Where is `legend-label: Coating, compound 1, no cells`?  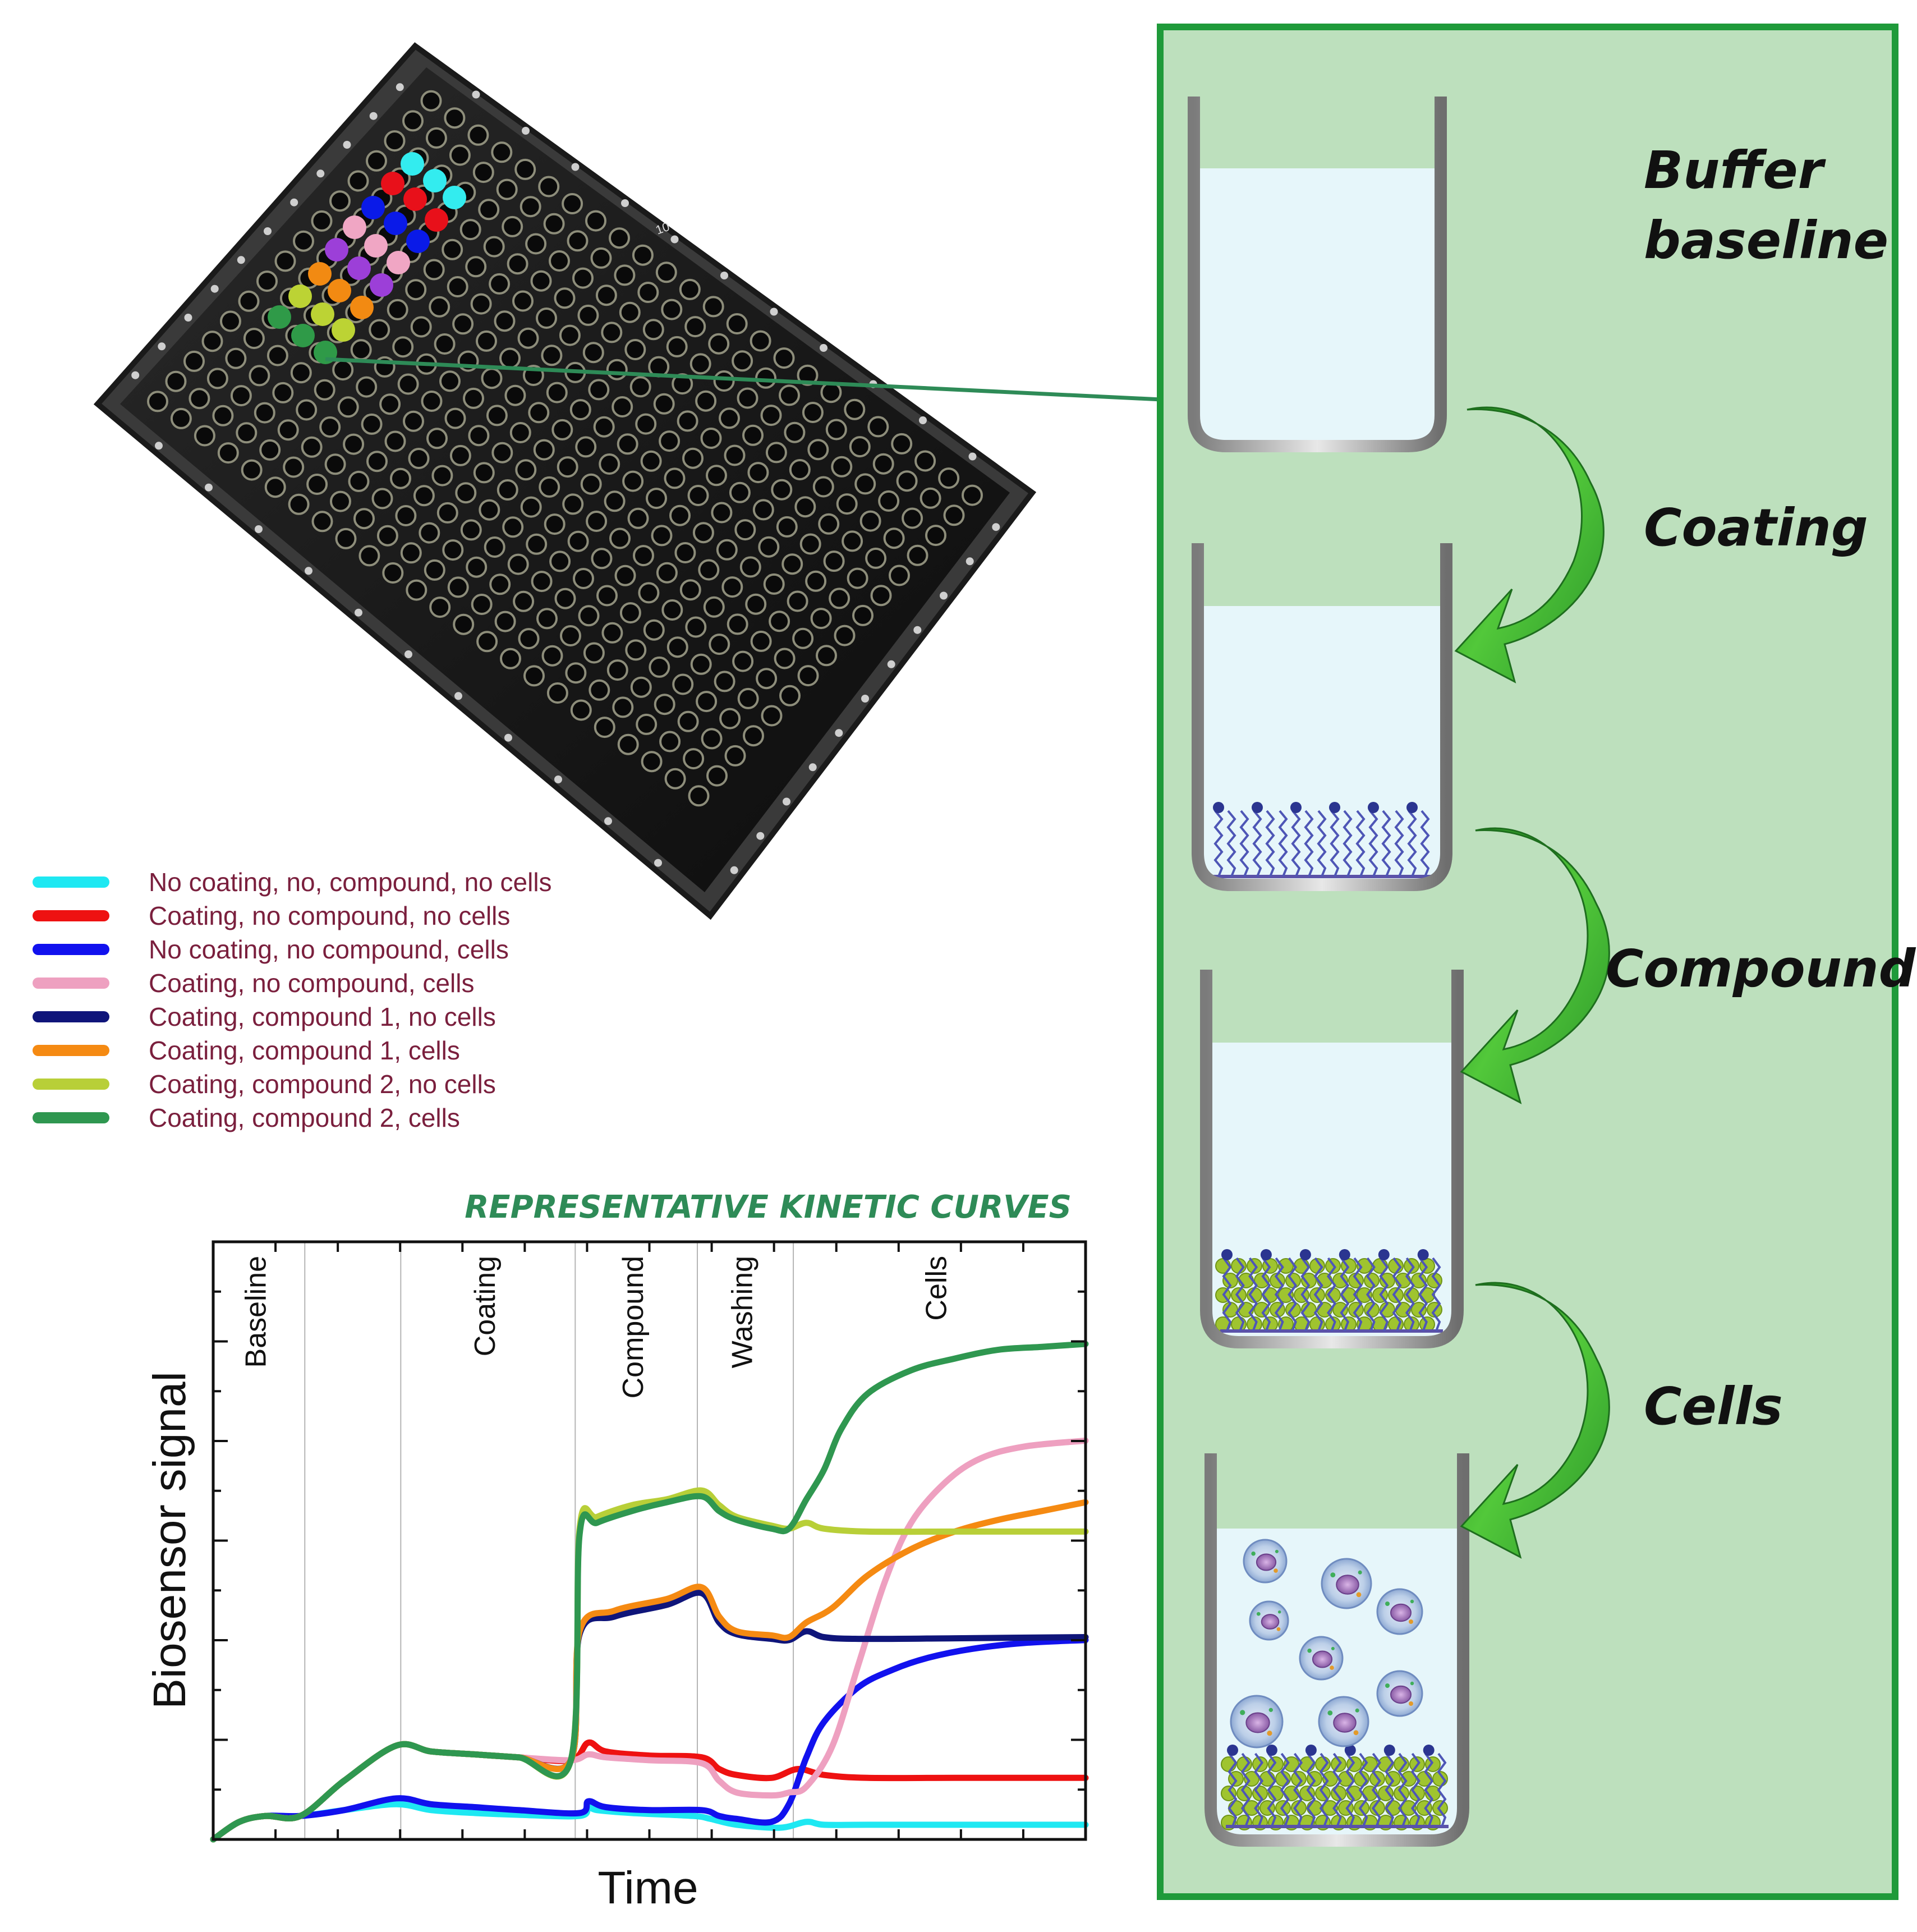 legend-label: Coating, compound 1, no cells is located at coordinates (322, 1016).